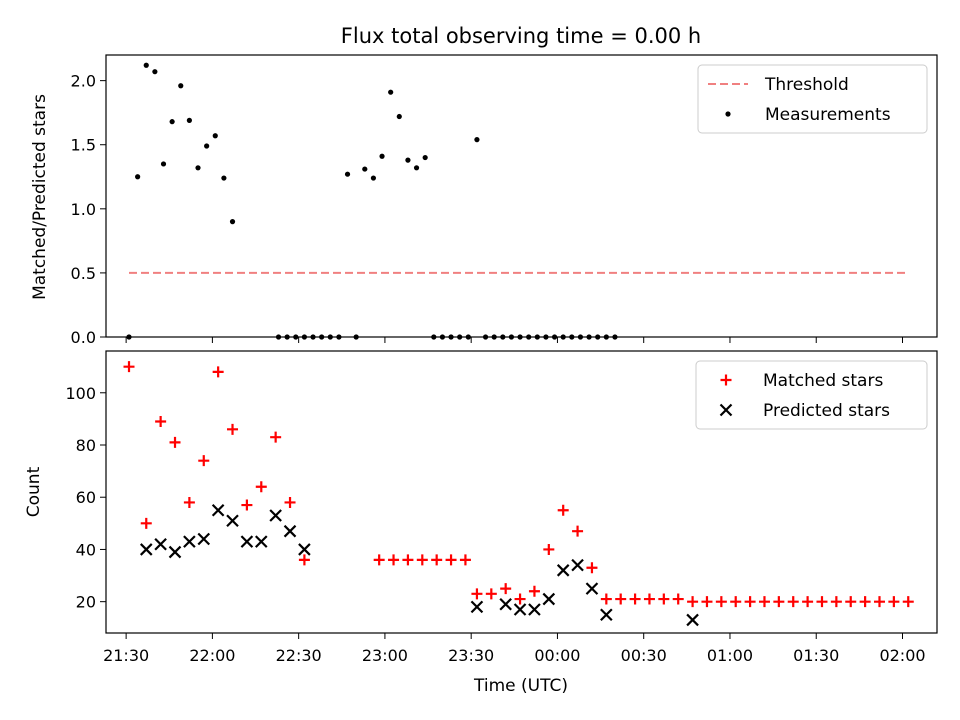 This screenshot has width=960, height=720. What do you see at coordinates (126, 655) in the screenshot?
I see `bottom-x-tick-label: 21:30` at bounding box center [126, 655].